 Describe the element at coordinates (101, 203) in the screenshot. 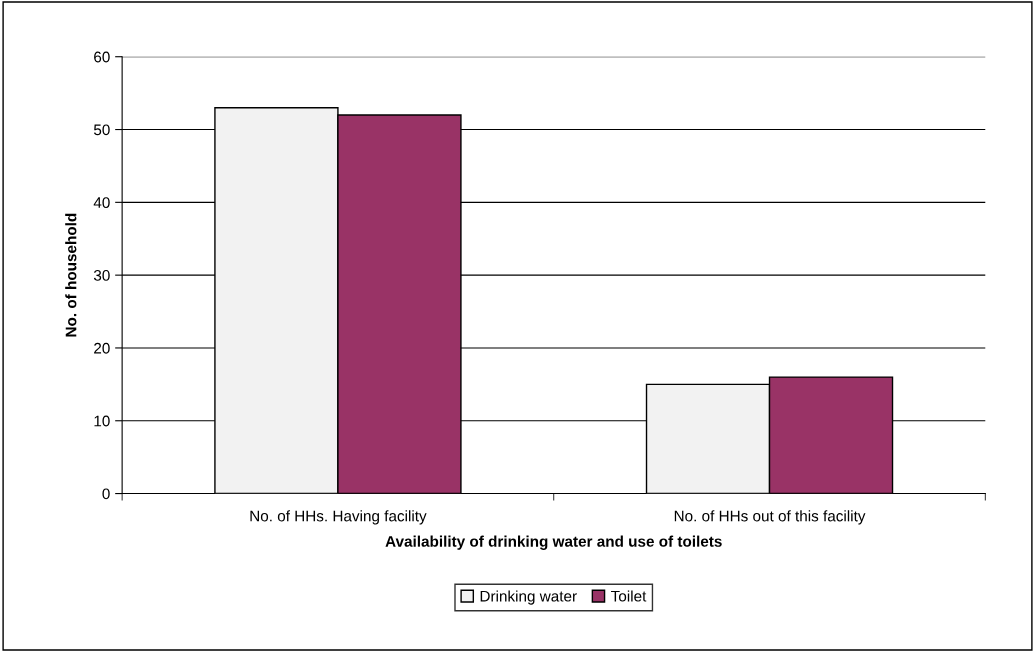

I see `y-tick-label: 40` at that location.